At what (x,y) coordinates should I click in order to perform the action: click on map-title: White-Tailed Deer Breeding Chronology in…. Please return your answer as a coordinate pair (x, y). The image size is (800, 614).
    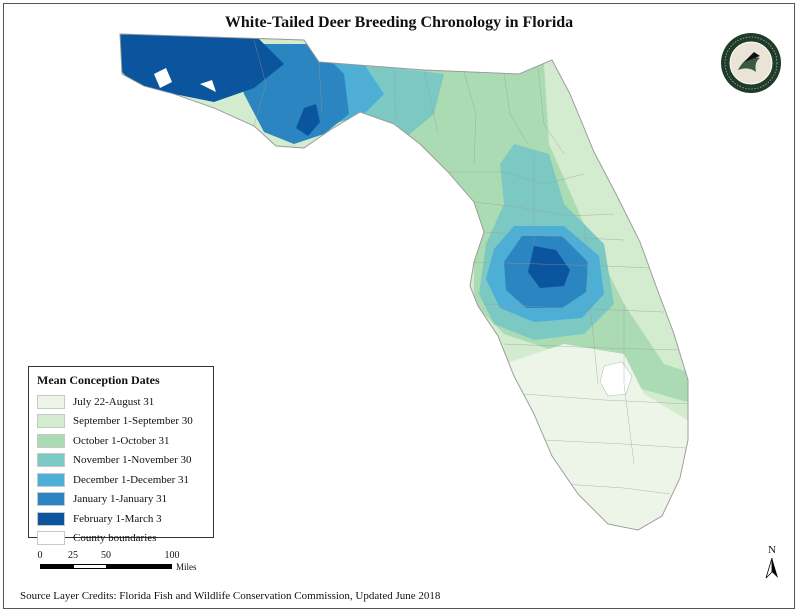
    Looking at the image, I should click on (399, 22).